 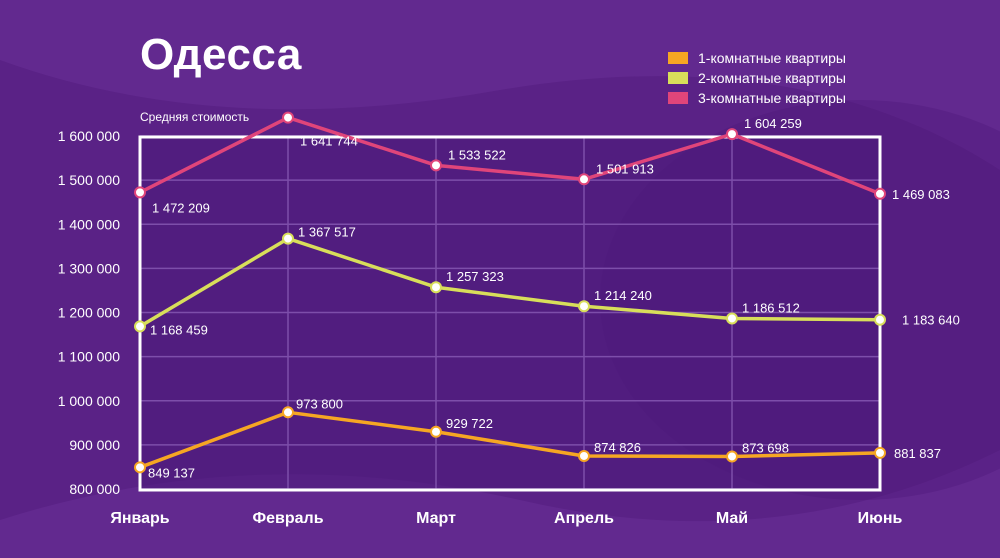 I want to click on data-label: 881 837, so click(x=917, y=453).